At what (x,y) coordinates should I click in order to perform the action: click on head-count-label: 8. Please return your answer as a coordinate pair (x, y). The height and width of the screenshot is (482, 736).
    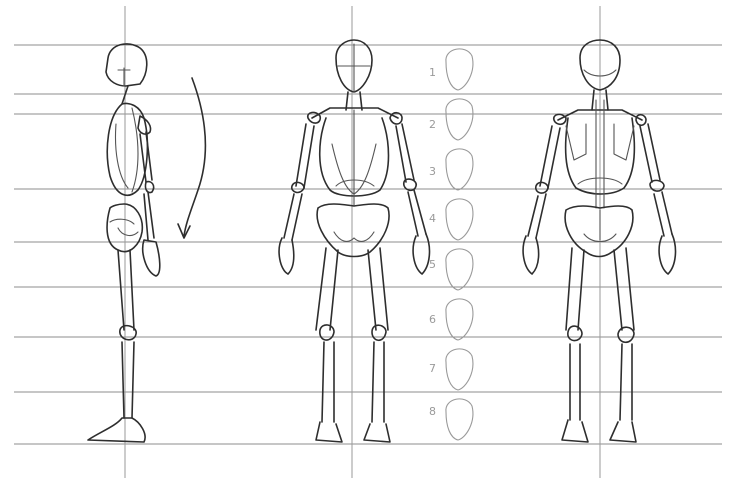
    Looking at the image, I should click on (432, 411).